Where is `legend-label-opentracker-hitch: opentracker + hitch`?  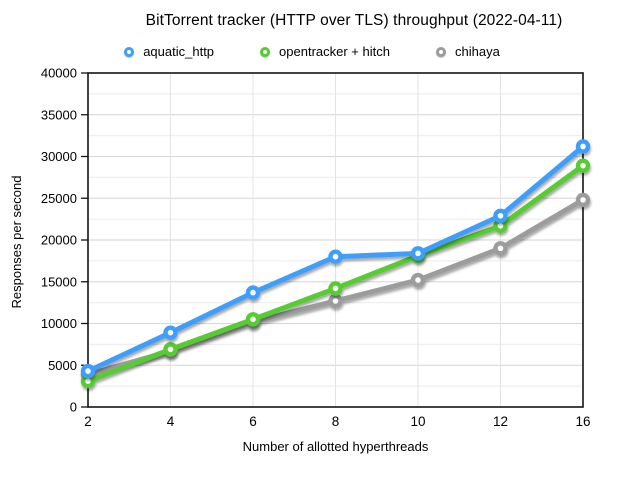
legend-label-opentracker-hitch: opentracker + hitch is located at coordinates (334, 51).